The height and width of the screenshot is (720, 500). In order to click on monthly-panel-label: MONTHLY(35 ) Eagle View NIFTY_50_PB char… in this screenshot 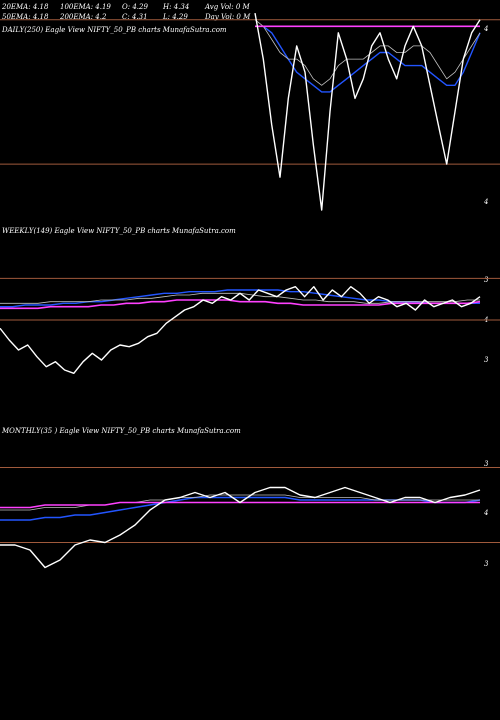, I will do `click(121, 431)`.